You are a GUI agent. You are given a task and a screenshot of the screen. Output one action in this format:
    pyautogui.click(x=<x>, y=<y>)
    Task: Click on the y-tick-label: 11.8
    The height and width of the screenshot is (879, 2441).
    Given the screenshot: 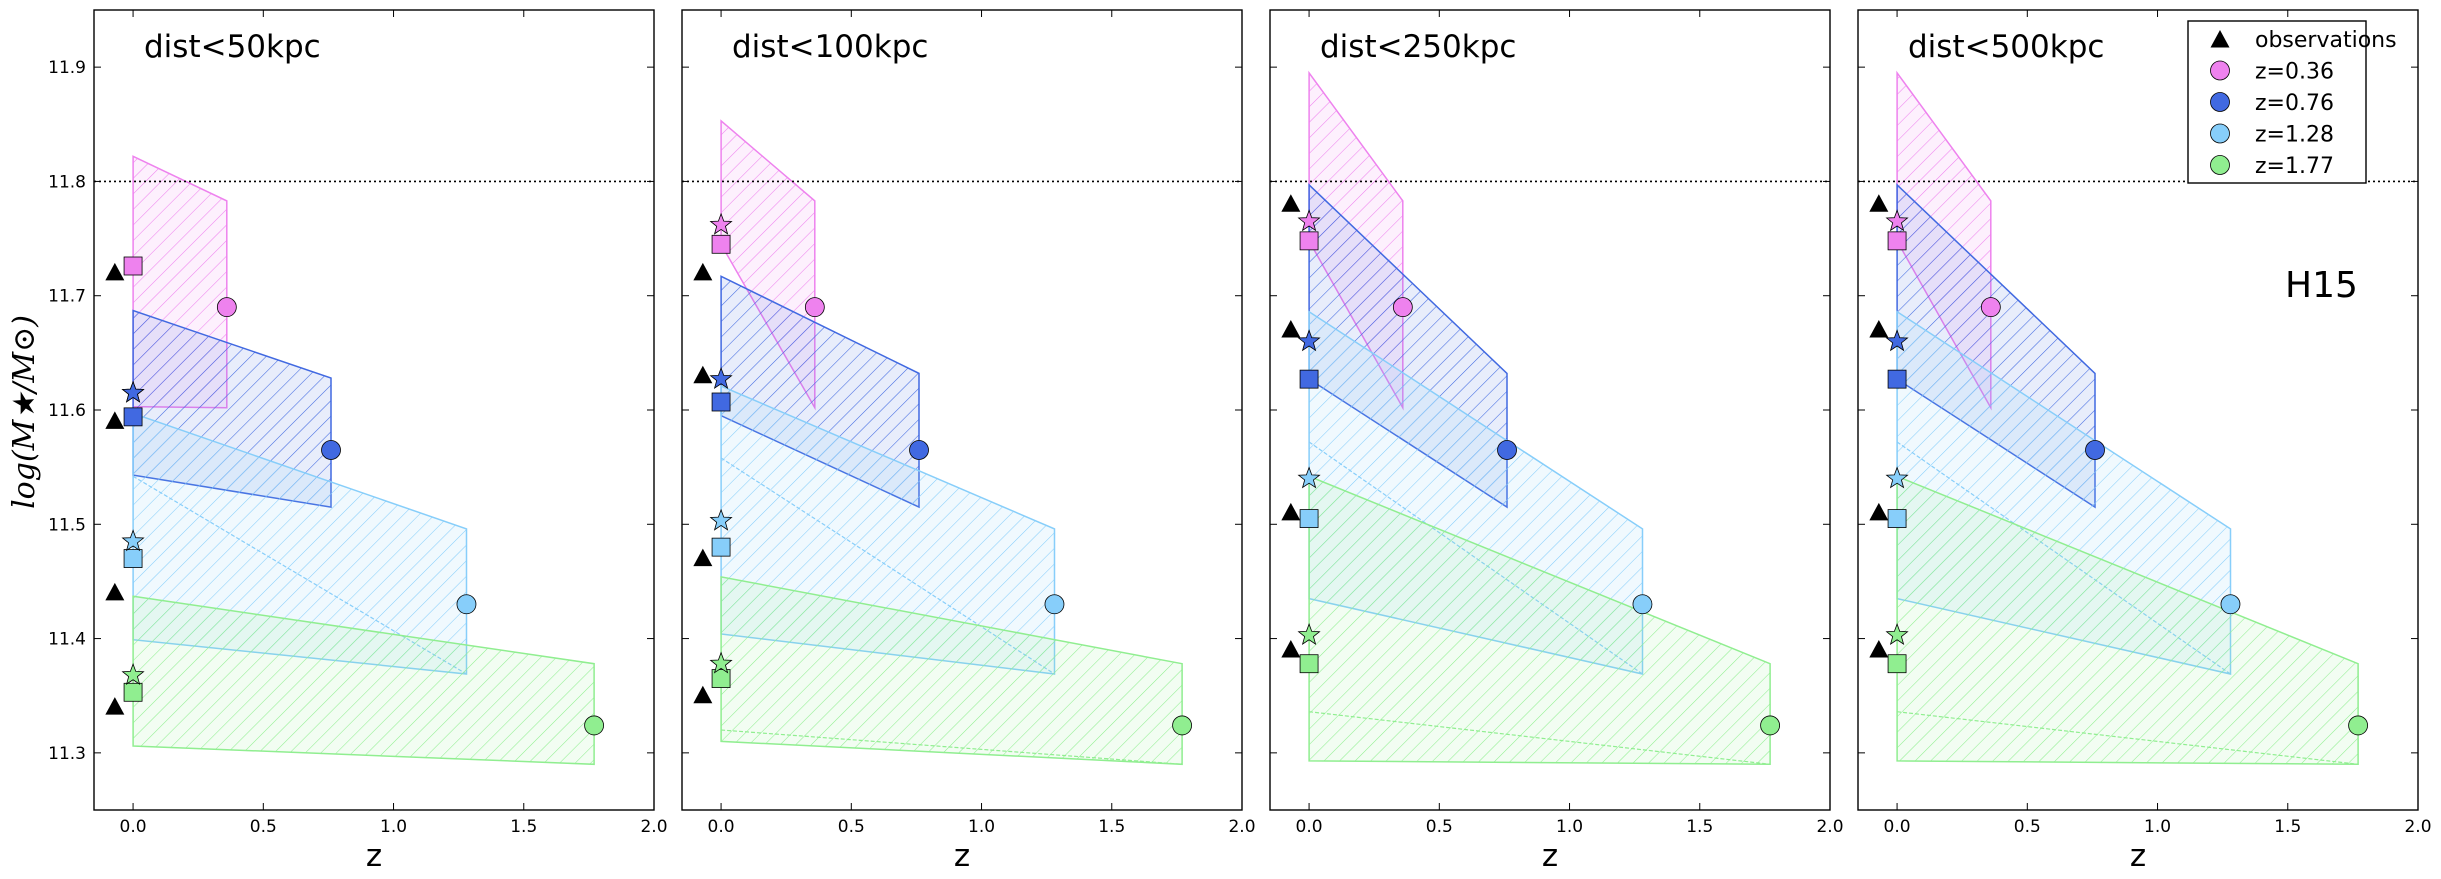 What is the action you would take?
    pyautogui.click(x=67, y=182)
    